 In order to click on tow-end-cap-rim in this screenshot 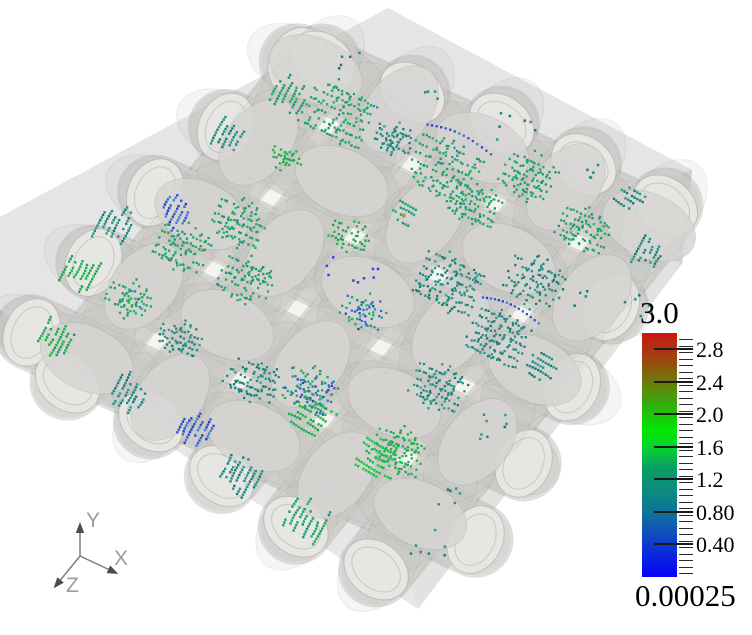, I will do `click(376, 569)`.